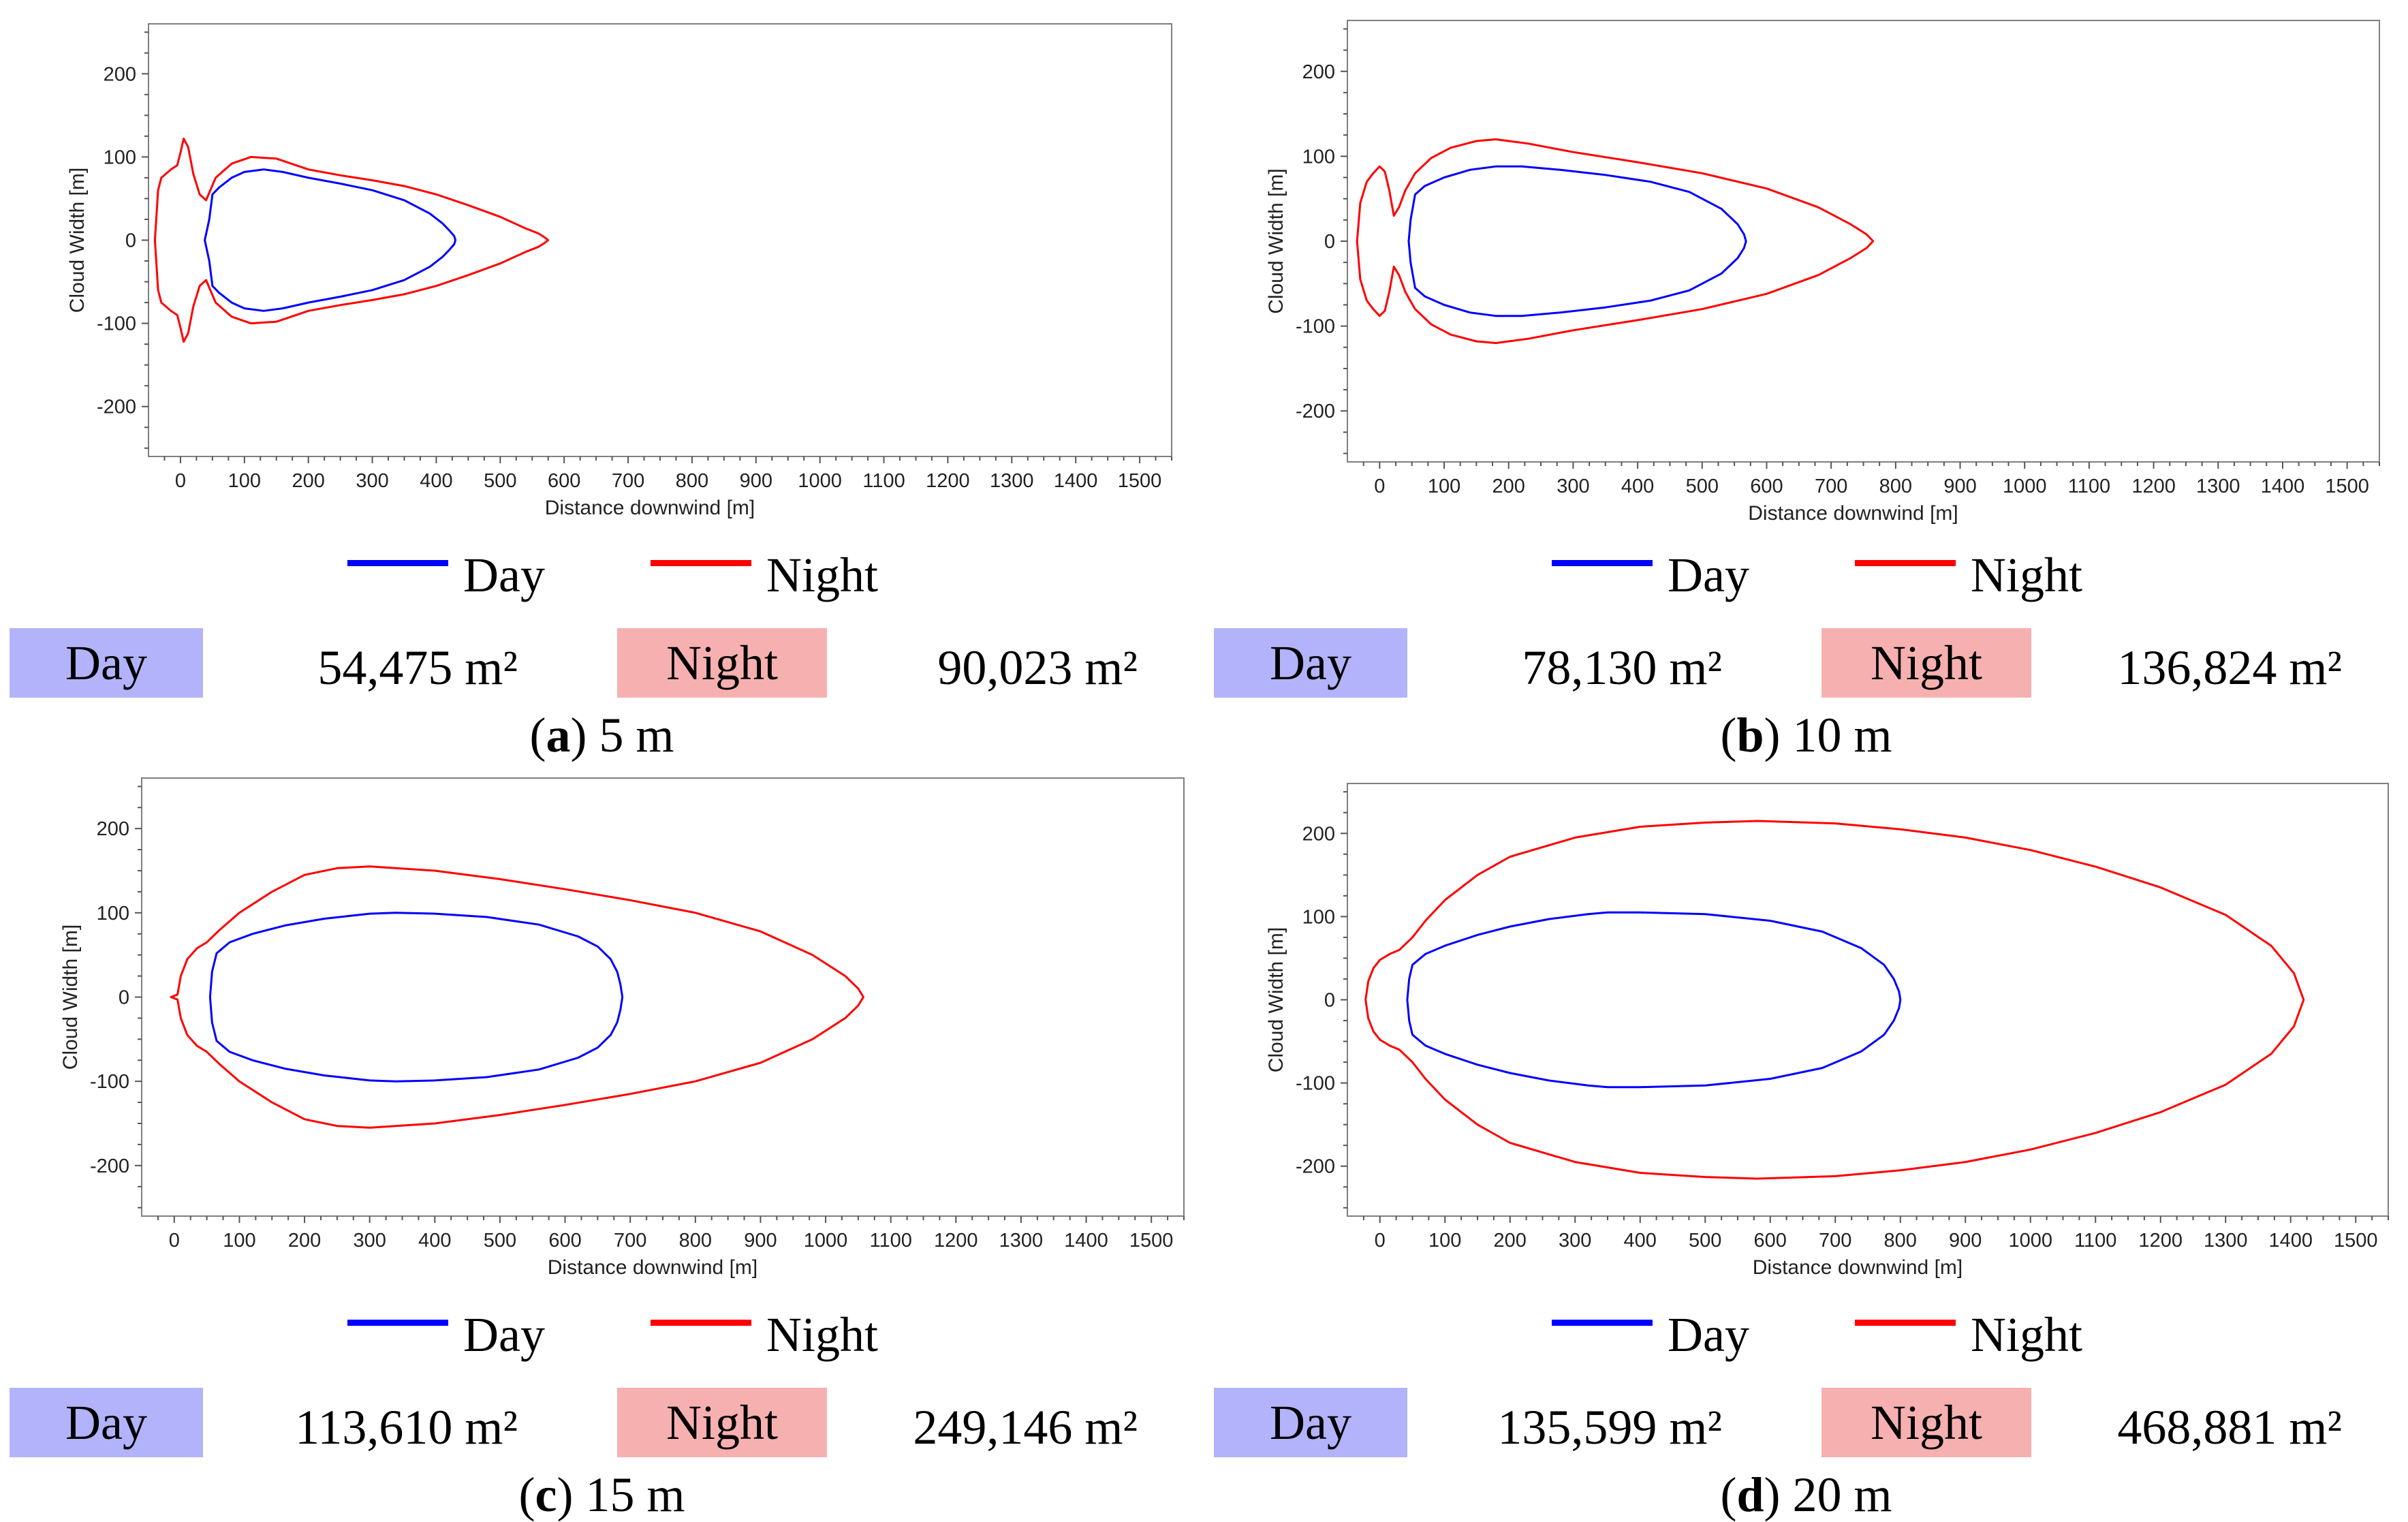  Describe the element at coordinates (635, 1494) in the screenshot. I see `caption-text: 15 m` at that location.